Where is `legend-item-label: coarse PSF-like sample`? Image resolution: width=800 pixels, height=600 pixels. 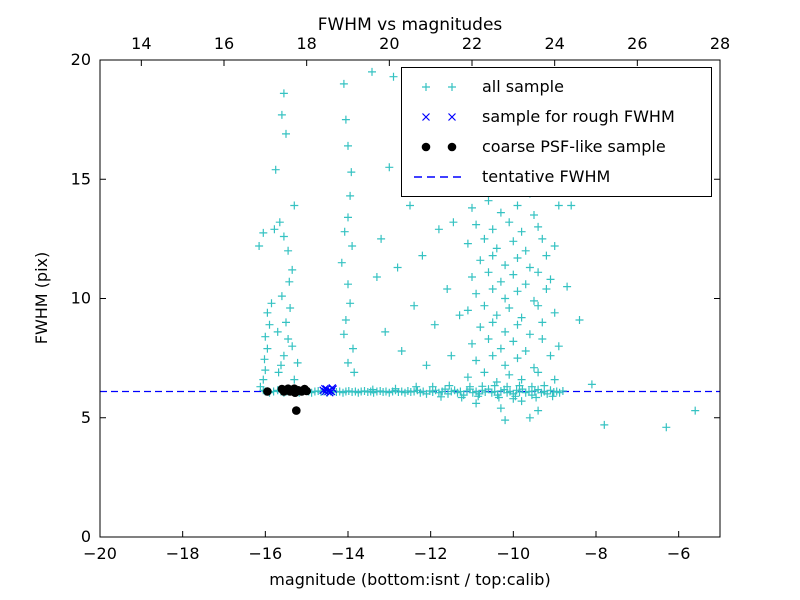
legend-item-label: coarse PSF-like sample is located at coordinates (574, 146).